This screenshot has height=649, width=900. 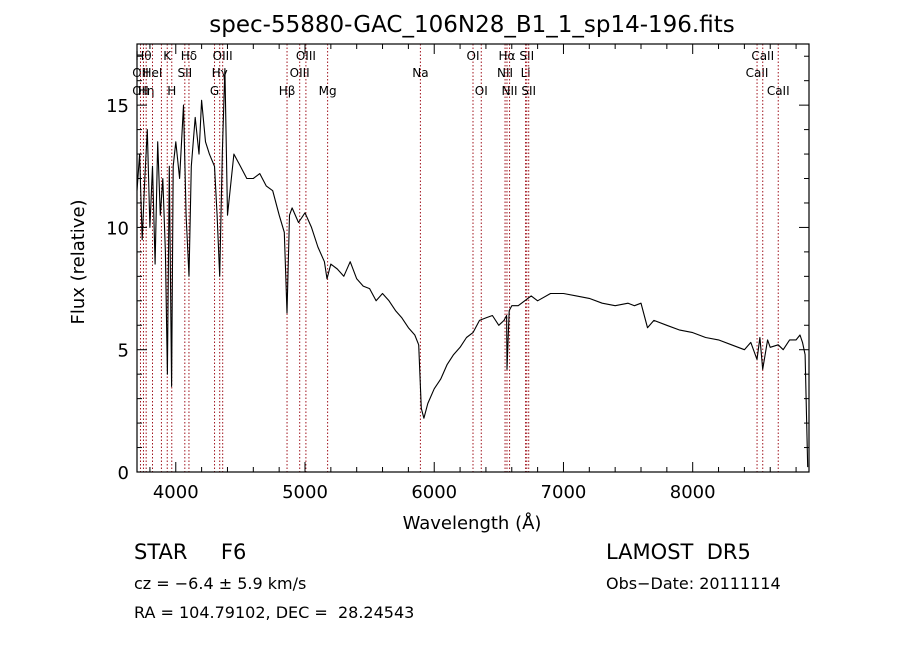 What do you see at coordinates (693, 492) in the screenshot?
I see `x-tick-label: 8000` at bounding box center [693, 492].